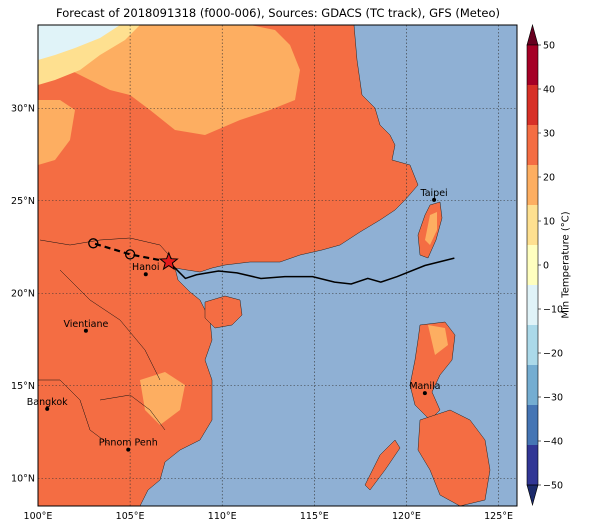  Describe the element at coordinates (549, 134) in the screenshot. I see `colorbar-tick-label: 30` at that location.